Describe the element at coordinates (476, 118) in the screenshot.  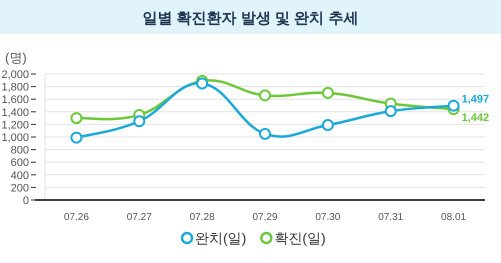
I see `data-label: 1,442` at that location.